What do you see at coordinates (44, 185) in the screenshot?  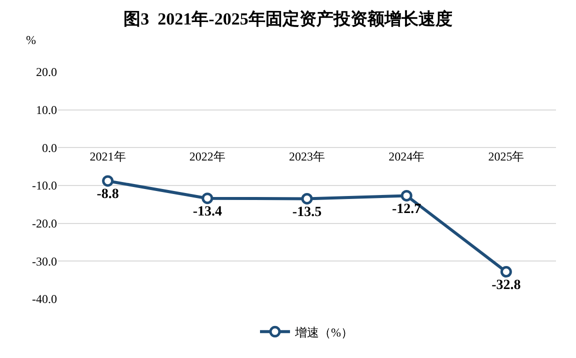 I see `y-tick-label: -10.0` at bounding box center [44, 185].